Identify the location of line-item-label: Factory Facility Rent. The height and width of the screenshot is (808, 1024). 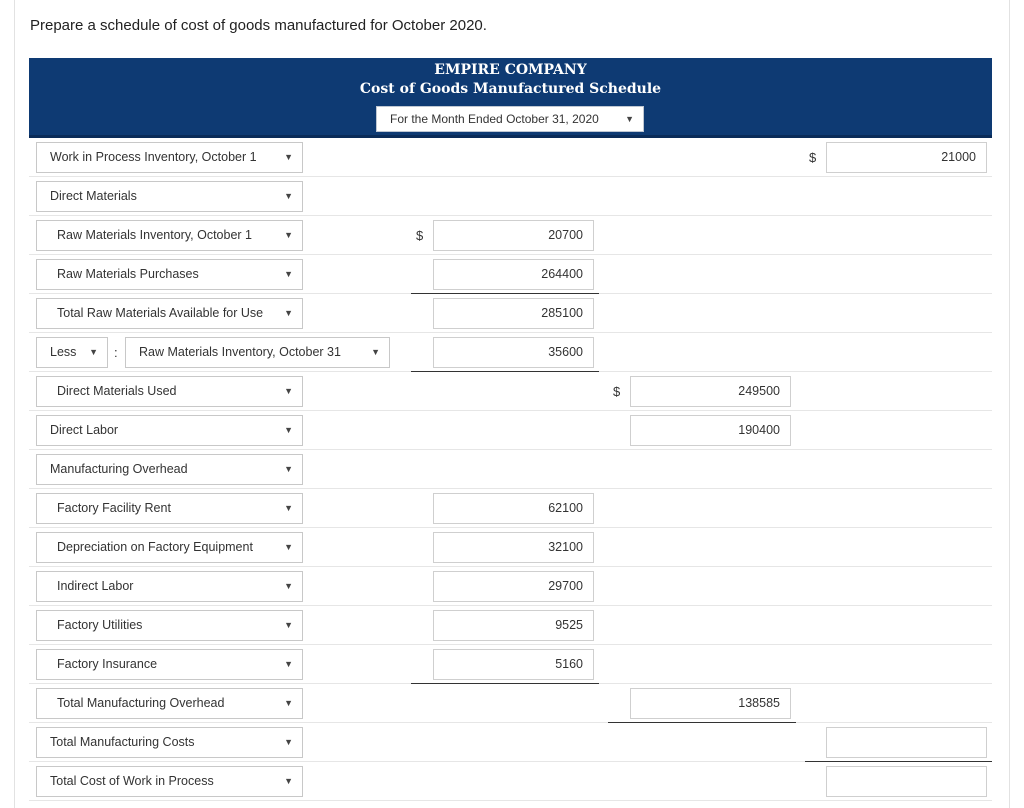
(114, 508).